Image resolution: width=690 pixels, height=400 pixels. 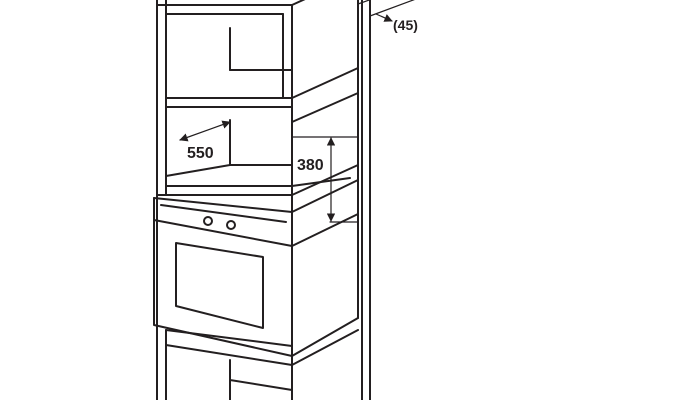 What do you see at coordinates (310, 165) in the screenshot?
I see `height-dimension-label: 380` at bounding box center [310, 165].